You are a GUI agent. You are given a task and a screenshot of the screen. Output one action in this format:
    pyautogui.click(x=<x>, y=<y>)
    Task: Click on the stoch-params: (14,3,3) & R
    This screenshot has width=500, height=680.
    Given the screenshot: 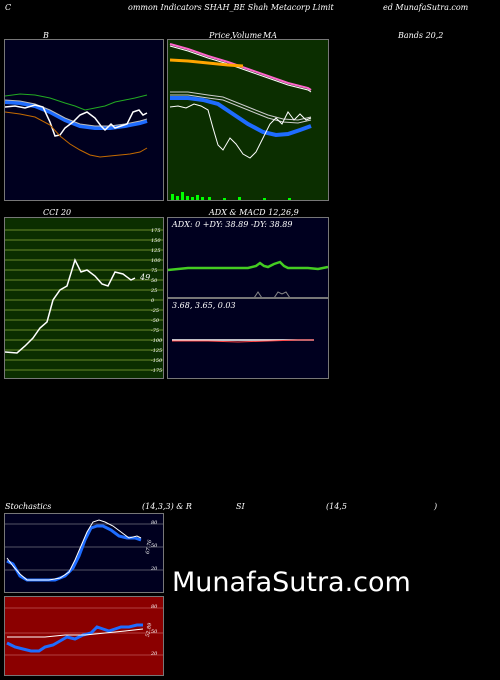 What is the action you would take?
    pyautogui.click(x=167, y=506)
    